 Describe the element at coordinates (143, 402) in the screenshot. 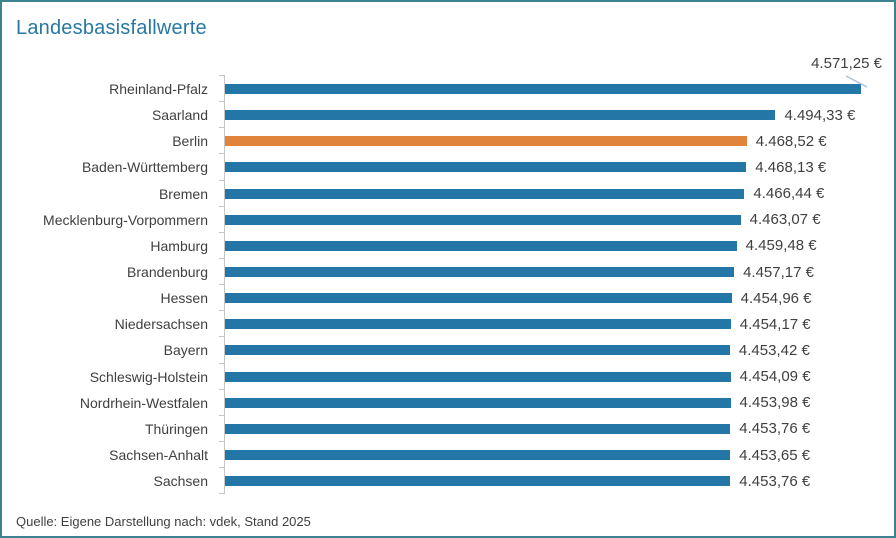

I see `category-label: Nordrhein-Westfalen` at that location.